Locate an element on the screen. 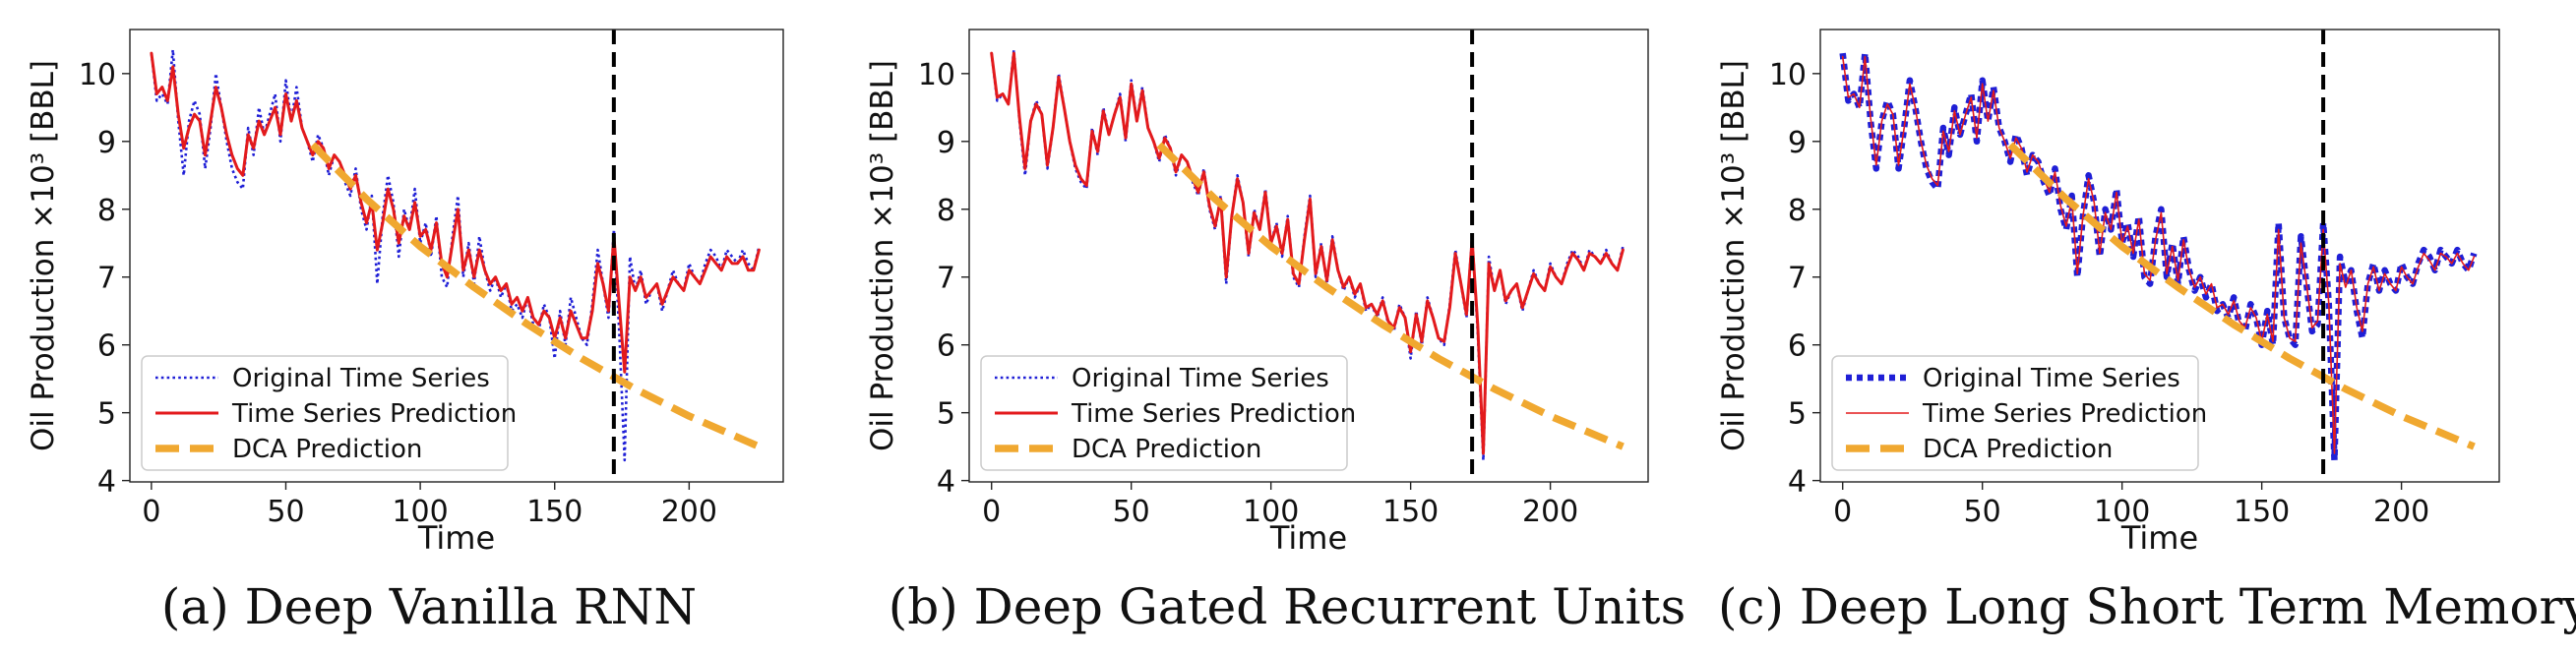 The height and width of the screenshot is (655, 2576). y-tick-label-a-4: 4 is located at coordinates (106, 482).